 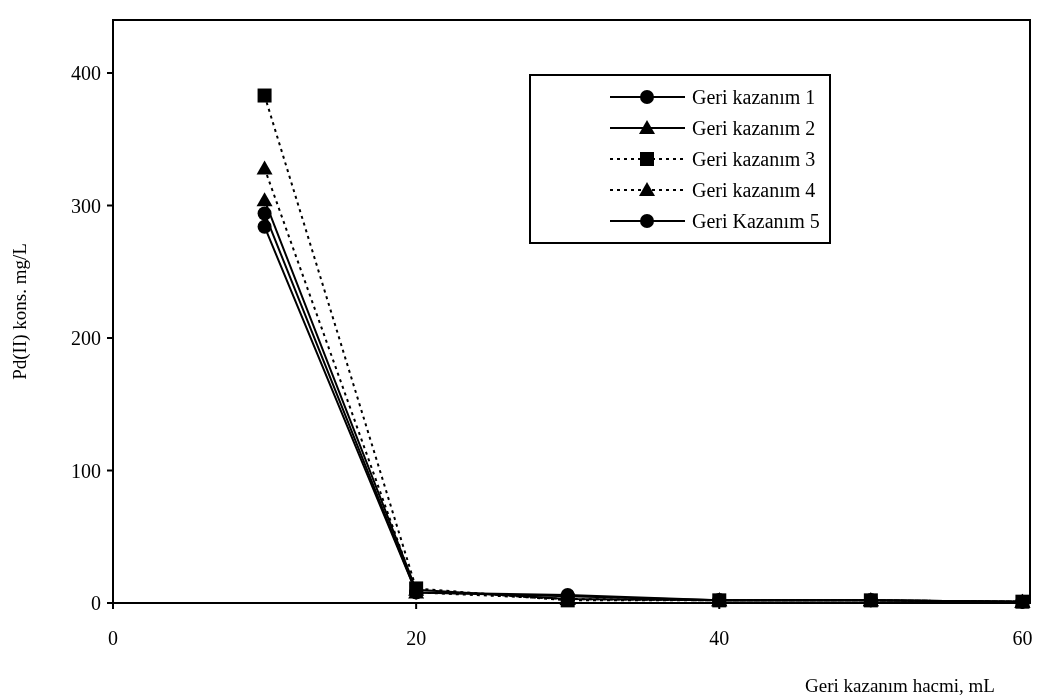 What do you see at coordinates (20, 311) in the screenshot?
I see `y-axis-title: Pd(II) kons. mg/L` at bounding box center [20, 311].